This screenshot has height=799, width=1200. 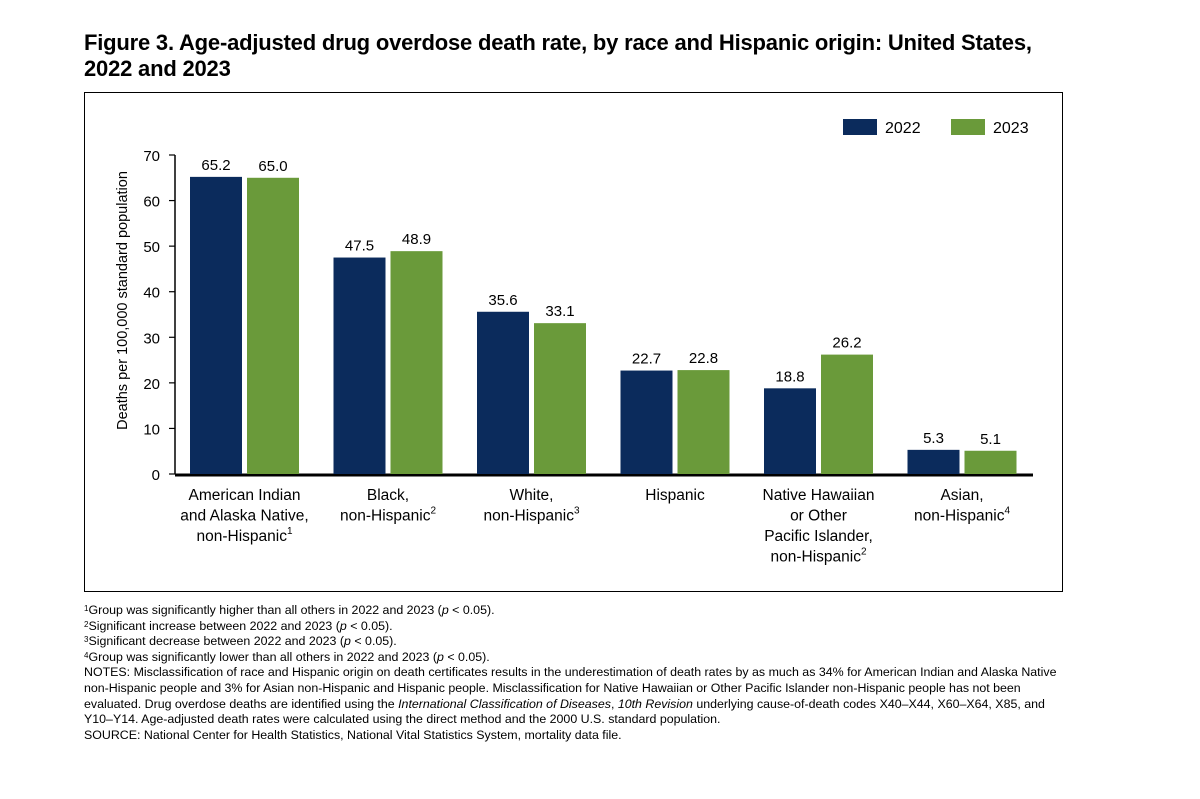 I want to click on data-label-2023-1: 65.0, so click(x=272, y=166).